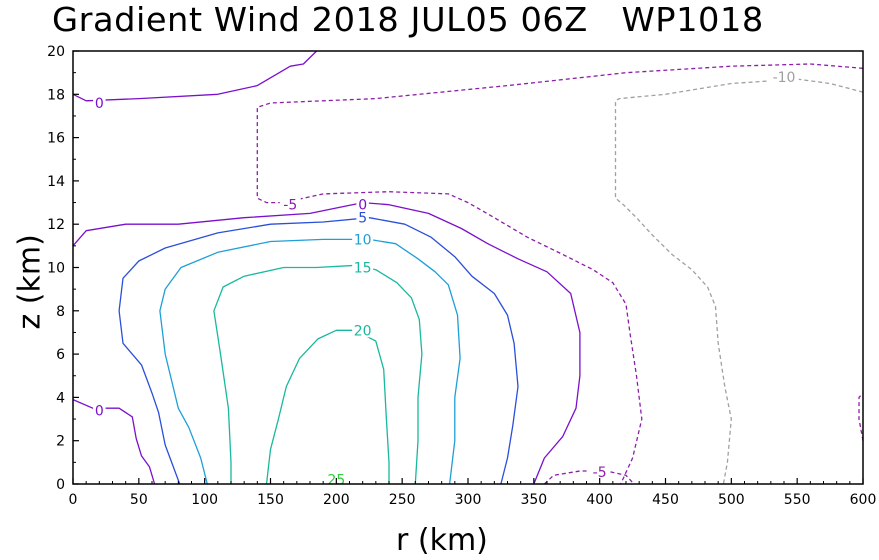 This screenshot has height=560, width=879. I want to click on x-tick-label: 0, so click(73, 500).